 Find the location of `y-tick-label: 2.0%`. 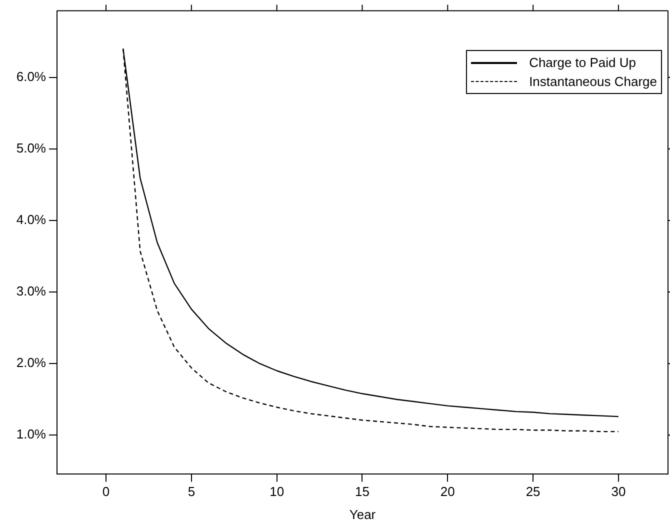

y-tick-label: 2.0% is located at coordinates (31, 362).